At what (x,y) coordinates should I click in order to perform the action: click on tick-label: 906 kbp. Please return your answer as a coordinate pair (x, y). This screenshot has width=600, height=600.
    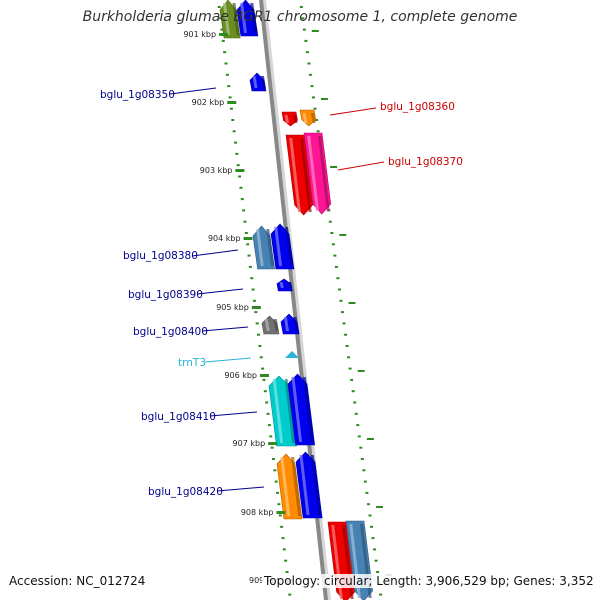
    Looking at the image, I should click on (240, 375).